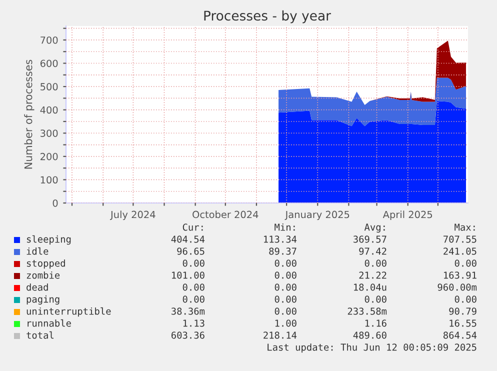  What do you see at coordinates (43, 300) in the screenshot?
I see `legend-label: paging` at bounding box center [43, 300].